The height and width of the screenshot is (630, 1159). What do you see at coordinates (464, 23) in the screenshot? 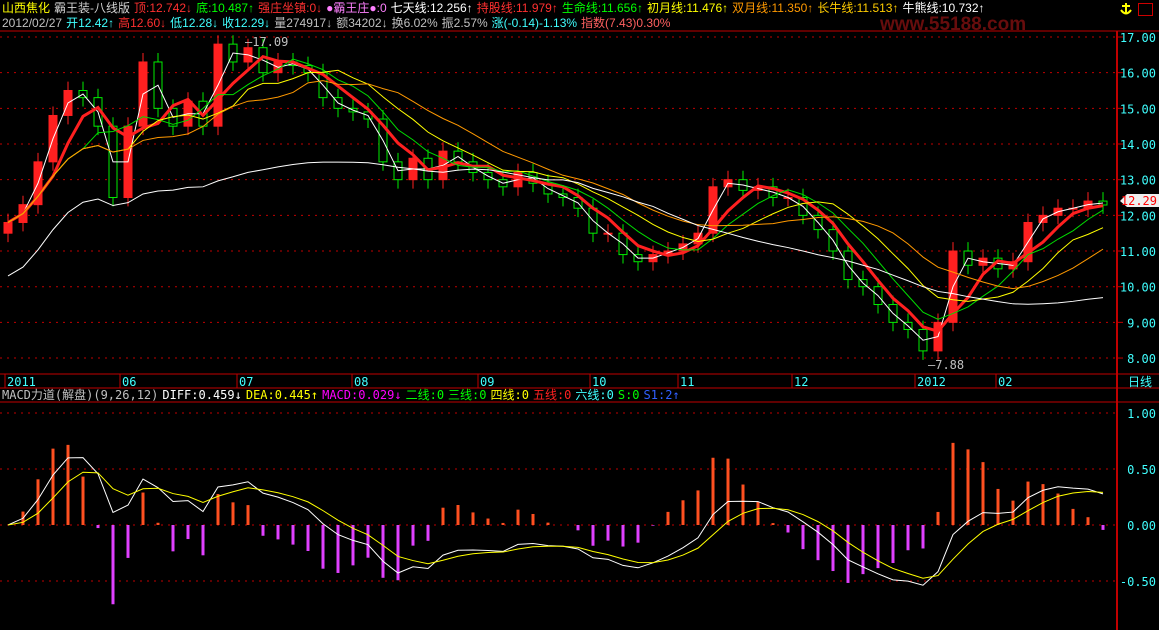
I see `header-field: 振2.57%` at bounding box center [464, 23].